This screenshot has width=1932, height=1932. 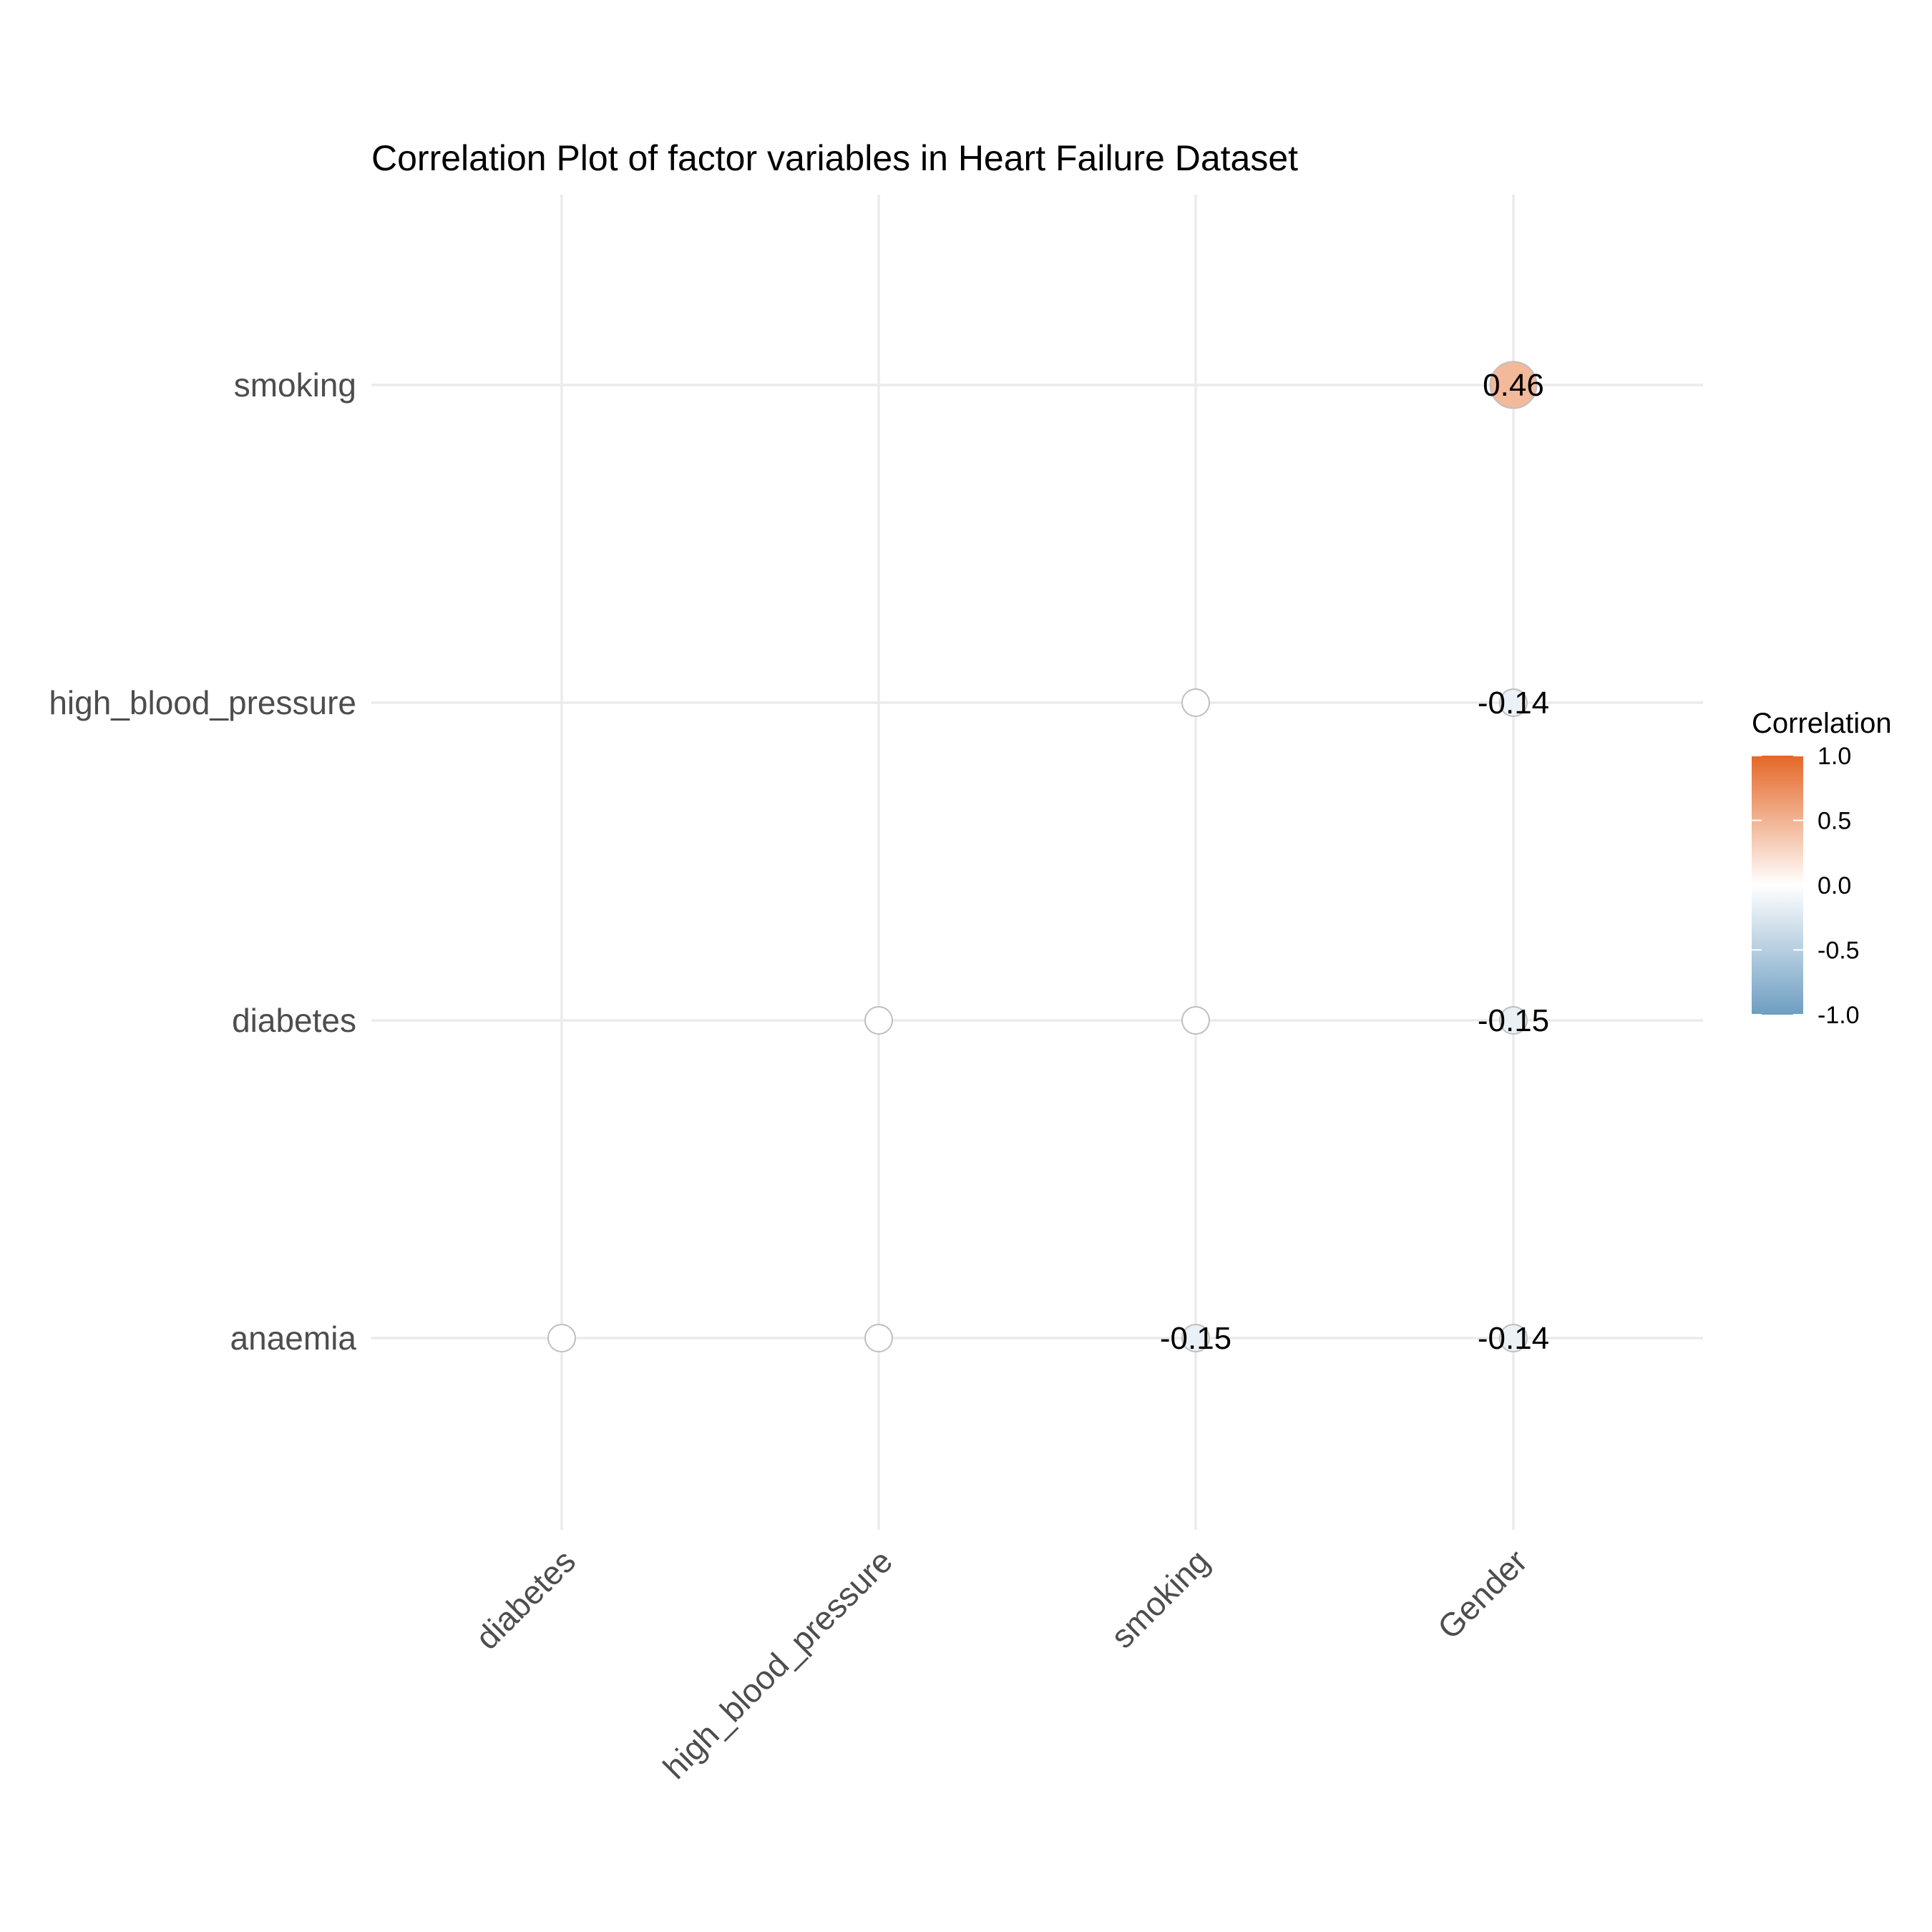 What do you see at coordinates (1806, 886) in the screenshot?
I see `legend-ticks: 1.0 0.5 0.0 -0.5 -1.0` at bounding box center [1806, 886].